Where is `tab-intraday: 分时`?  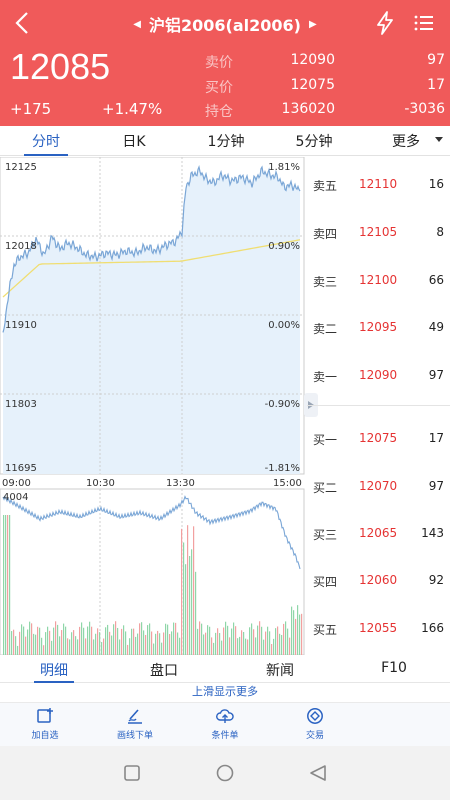 tab-intraday: 分时 is located at coordinates (46, 142).